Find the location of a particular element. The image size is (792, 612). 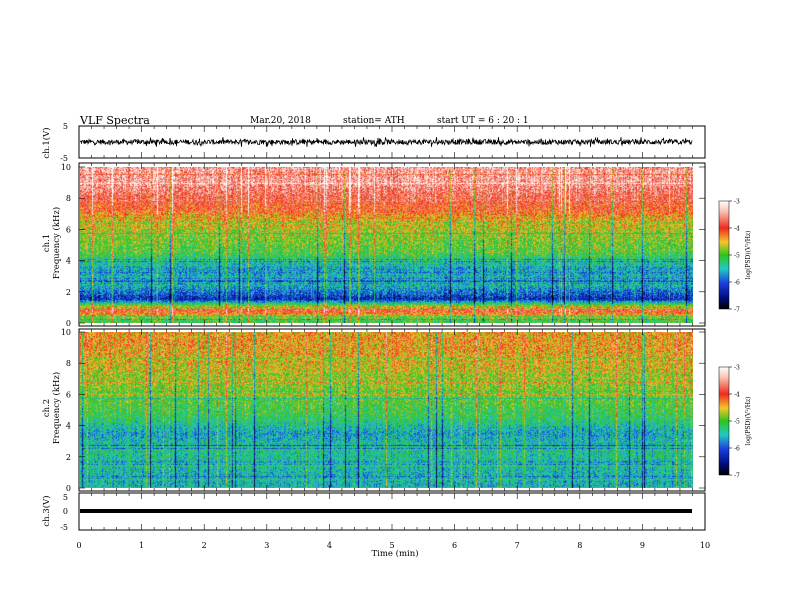

station-label: station= ATH is located at coordinates (374, 121).